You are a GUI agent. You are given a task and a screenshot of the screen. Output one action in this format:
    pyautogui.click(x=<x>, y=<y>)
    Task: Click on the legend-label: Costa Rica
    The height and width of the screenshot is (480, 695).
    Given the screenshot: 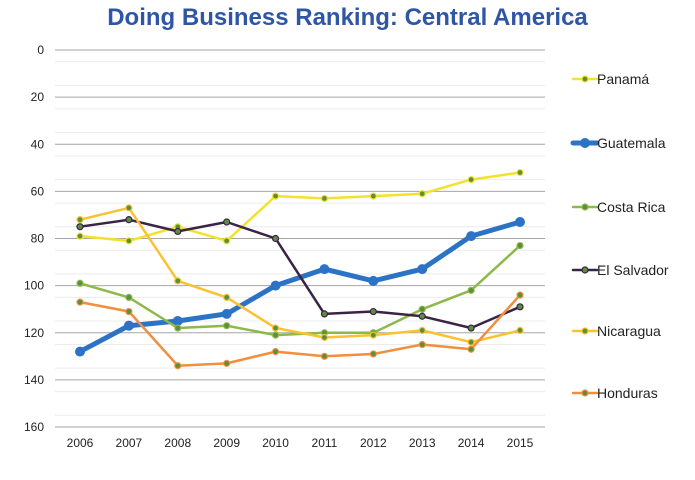 What is the action you would take?
    pyautogui.click(x=631, y=207)
    